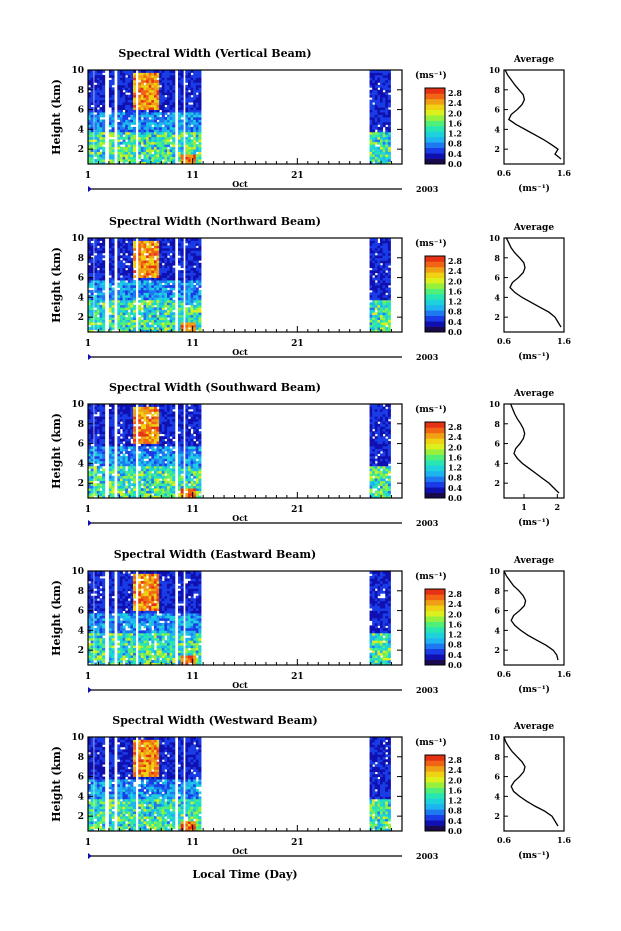 Image resolution: width=621 pixels, height=931 pixels. Describe the element at coordinates (533, 114) in the screenshot. I see `average-profile-line` at that location.